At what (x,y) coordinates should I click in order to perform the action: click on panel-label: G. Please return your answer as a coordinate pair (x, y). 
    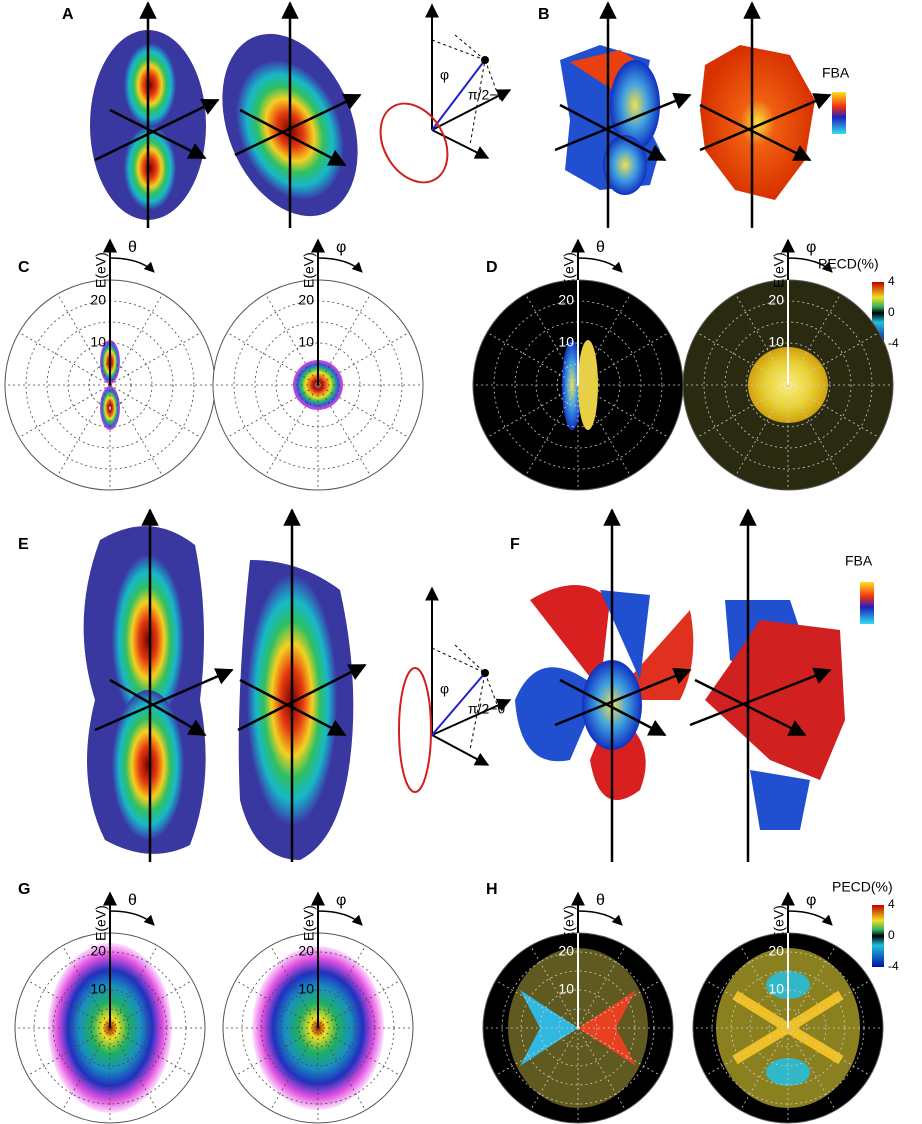
    Looking at the image, I should click on (24, 889).